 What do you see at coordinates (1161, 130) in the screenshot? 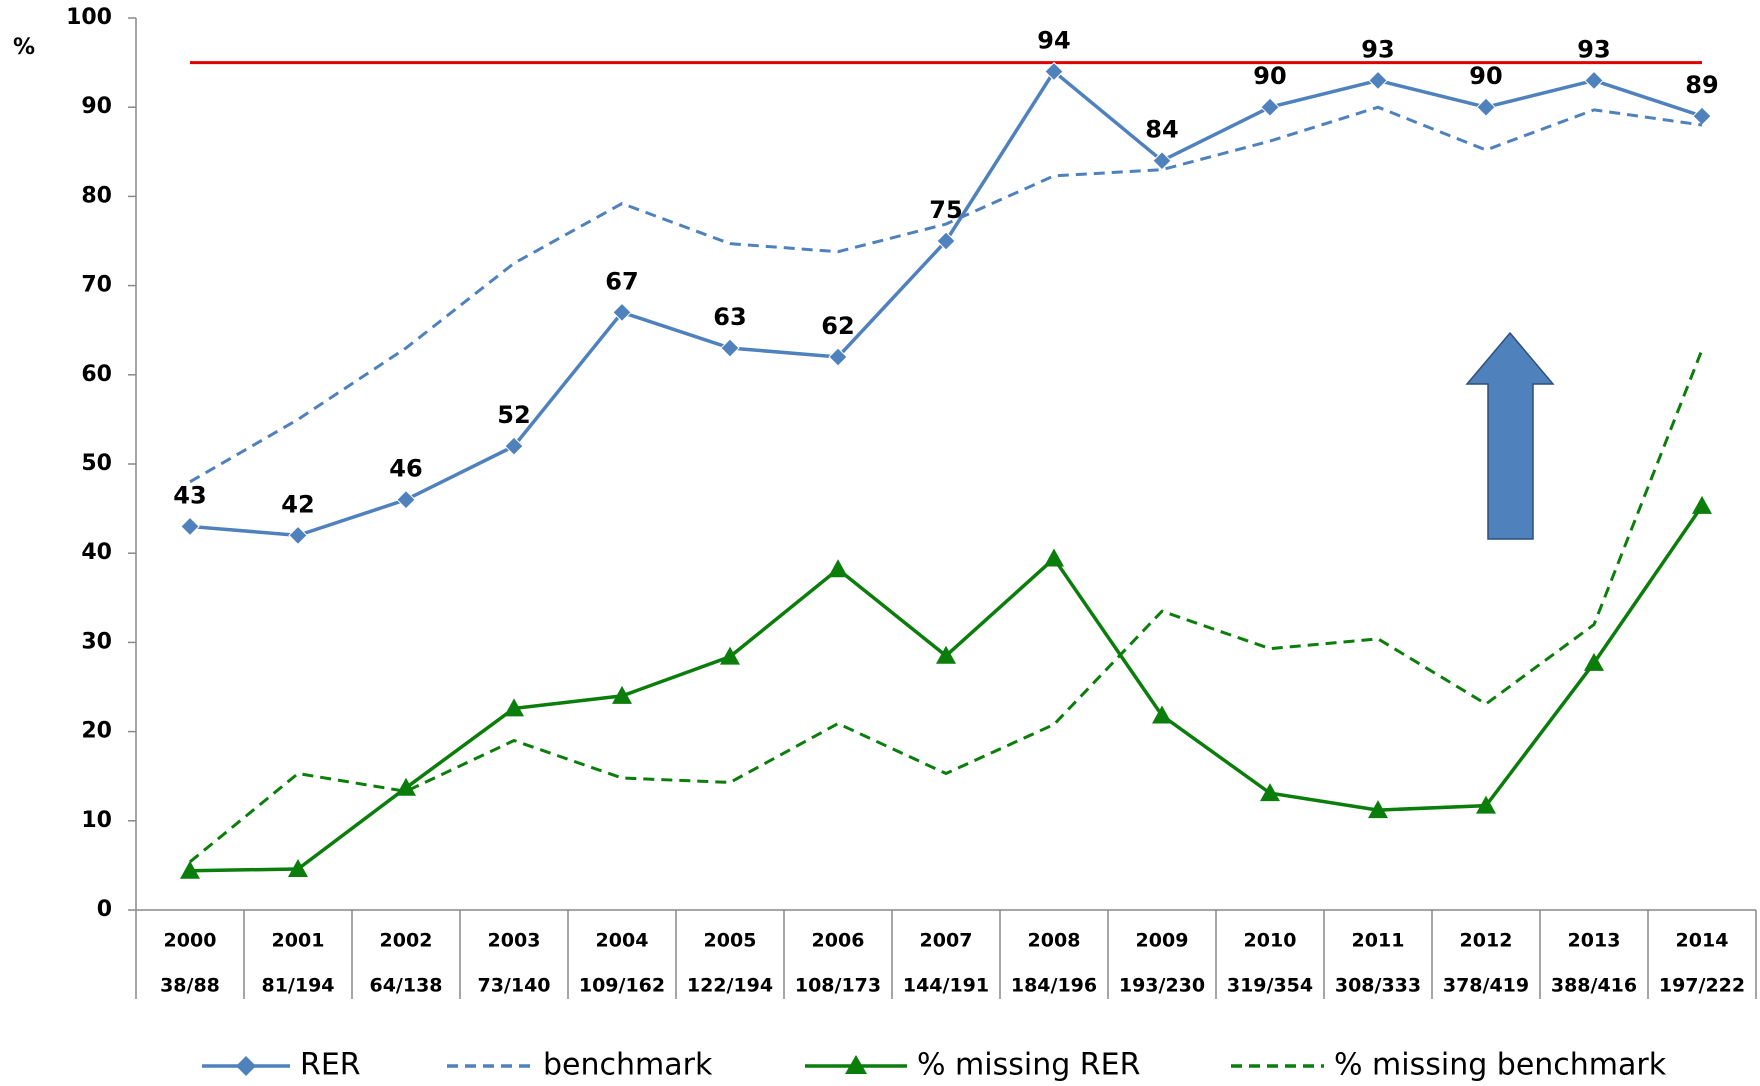
I see `data-label: 84` at bounding box center [1161, 130].